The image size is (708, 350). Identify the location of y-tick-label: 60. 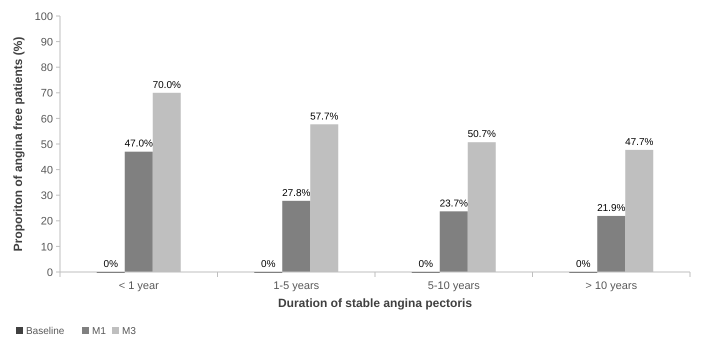
(46, 119).